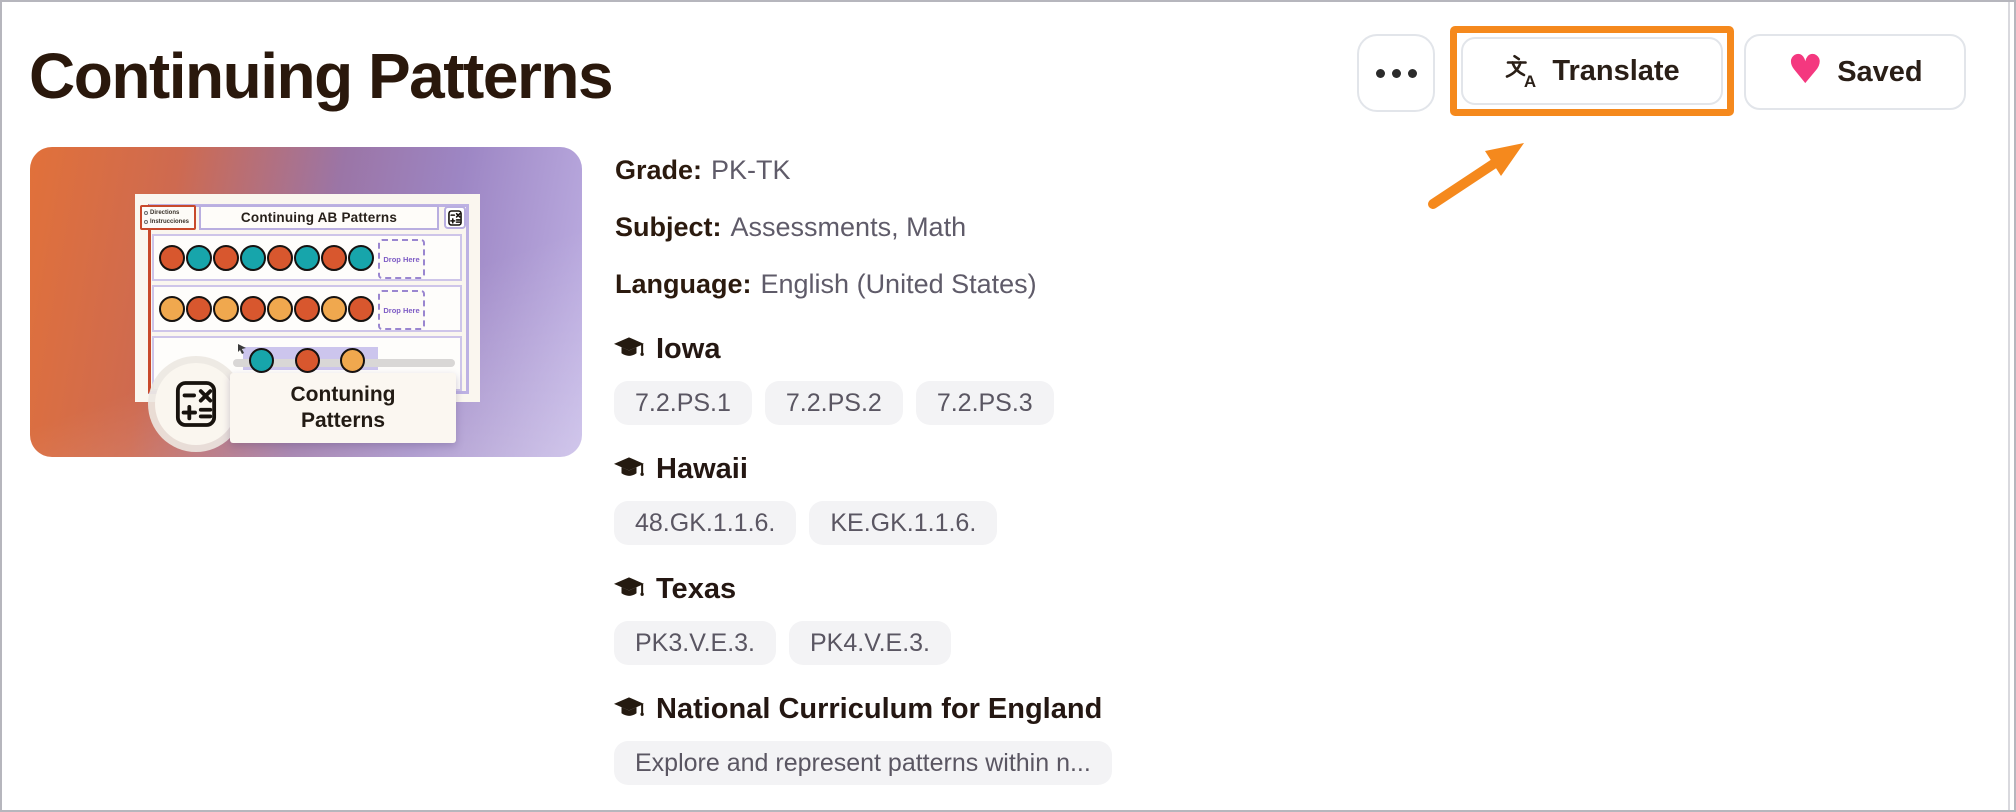 This screenshot has height=812, width=2016. I want to click on math-badge, so click(196, 404).